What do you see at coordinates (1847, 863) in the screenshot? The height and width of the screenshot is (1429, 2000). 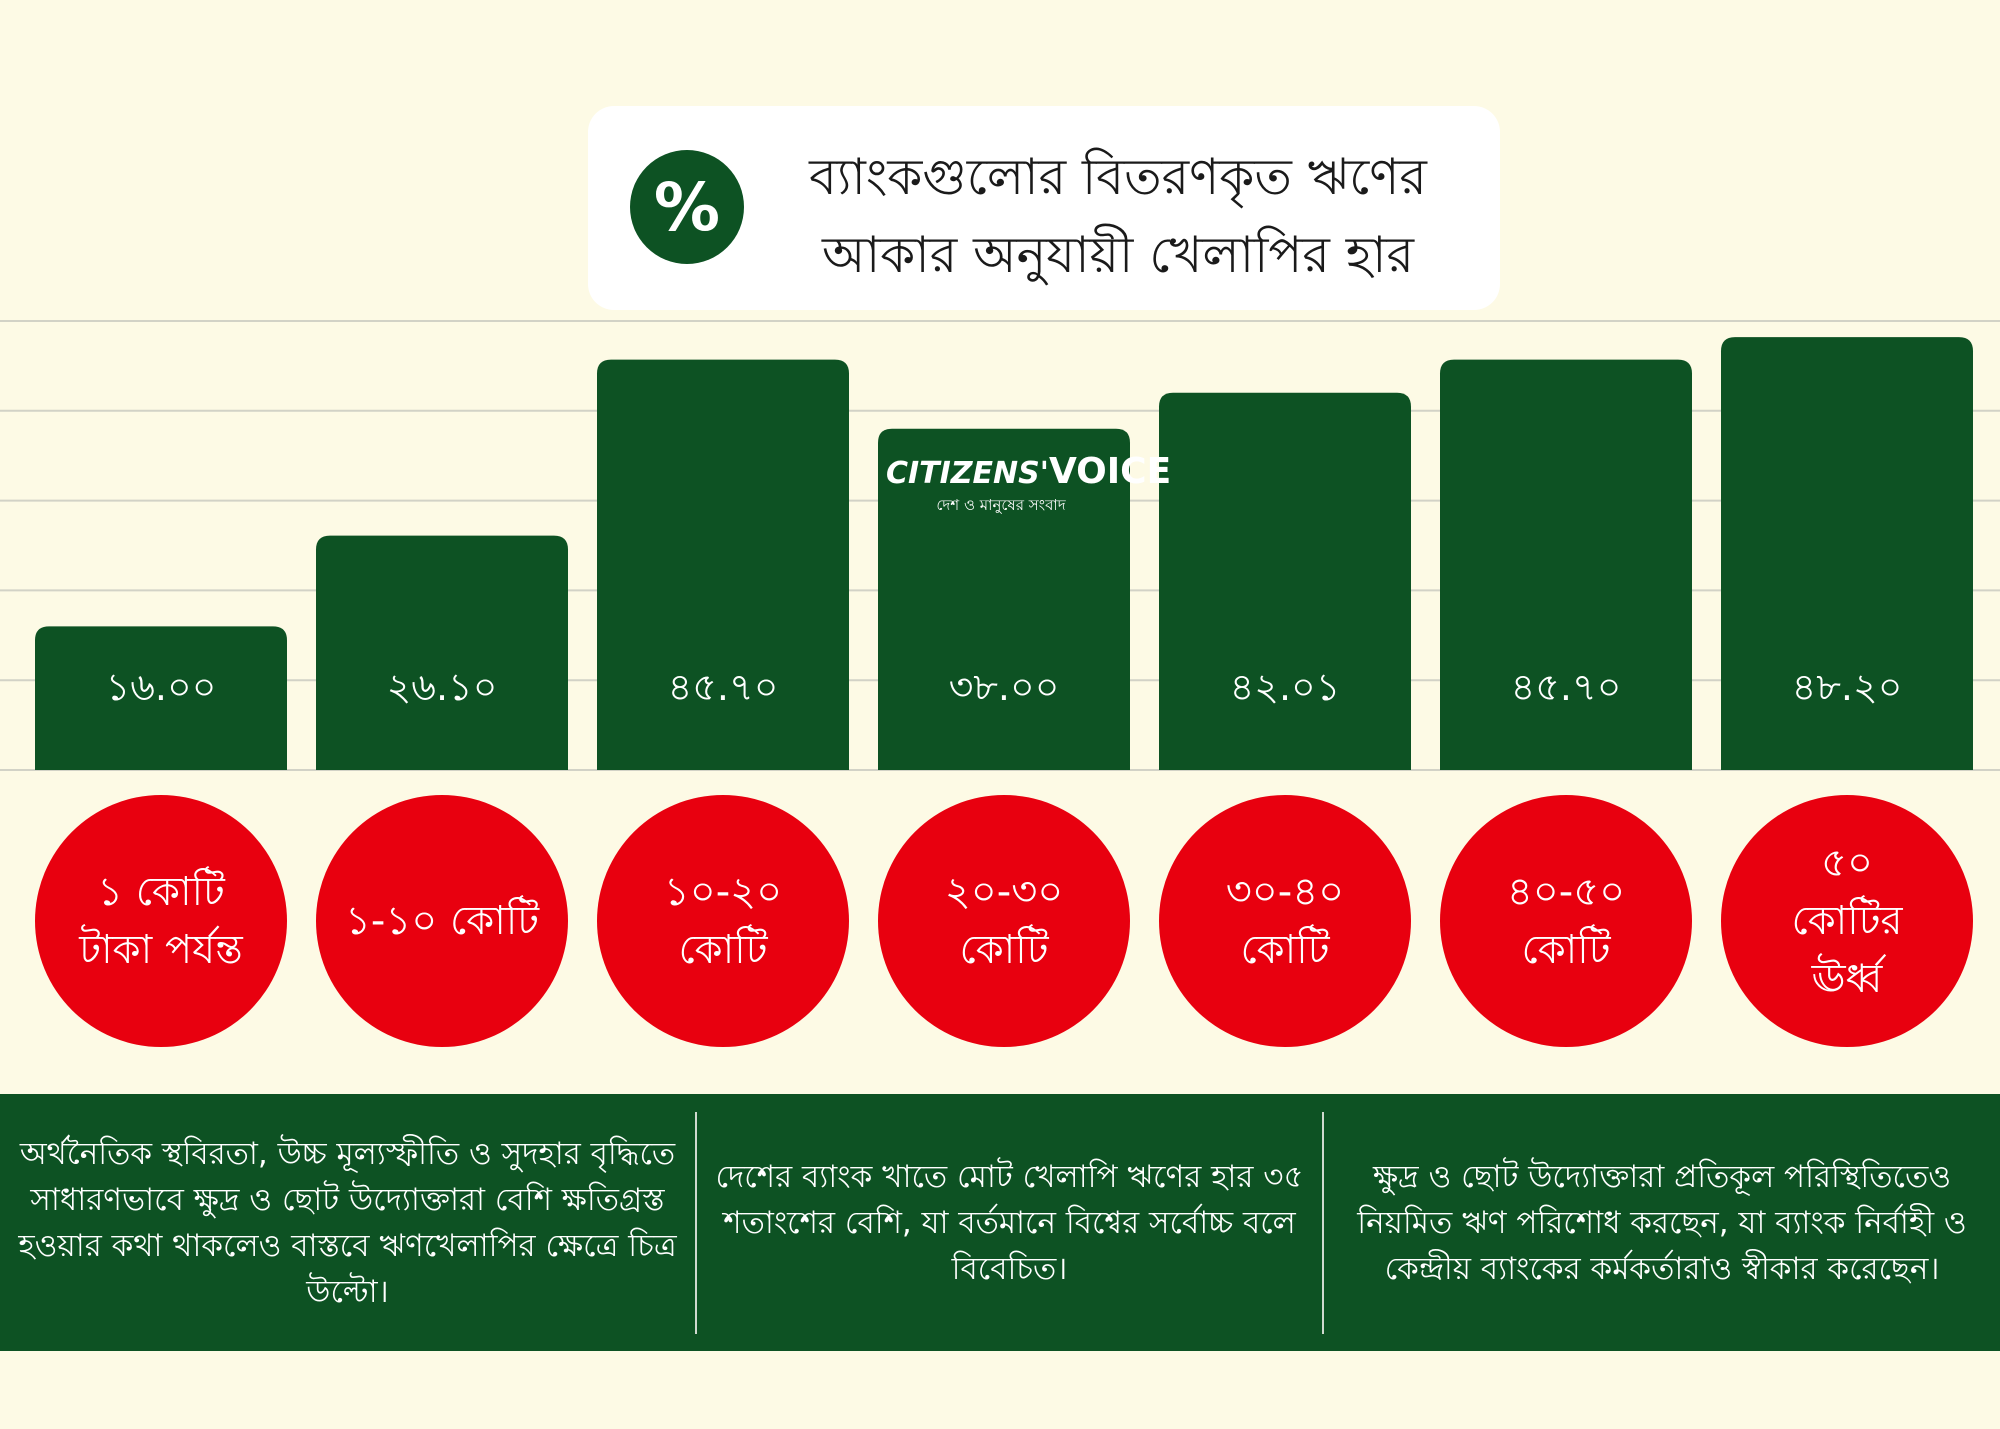 I see `category-label-line: ৫০` at bounding box center [1847, 863].